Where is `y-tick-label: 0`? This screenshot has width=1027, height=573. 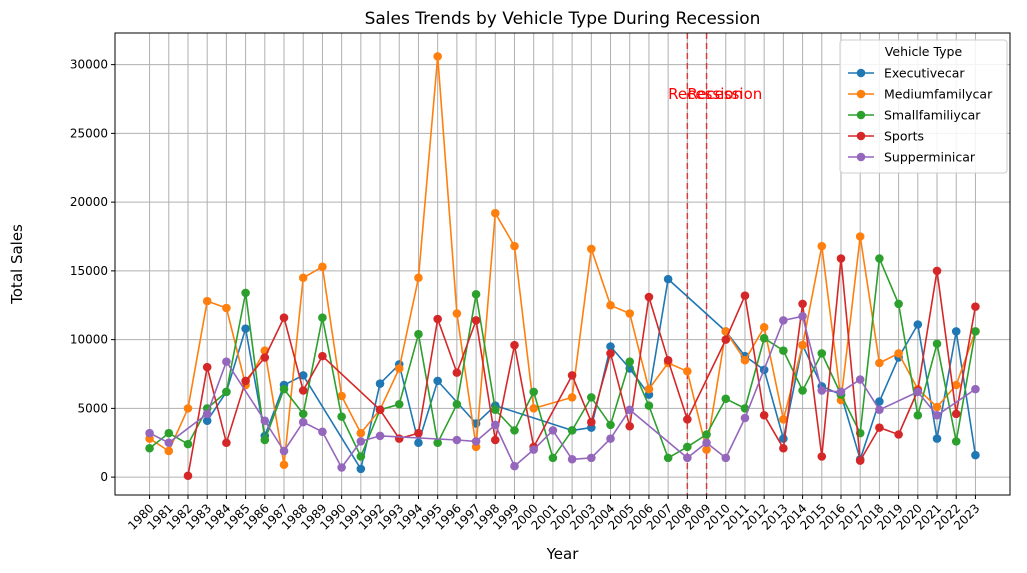
y-tick-label: 0 is located at coordinates (104, 477).